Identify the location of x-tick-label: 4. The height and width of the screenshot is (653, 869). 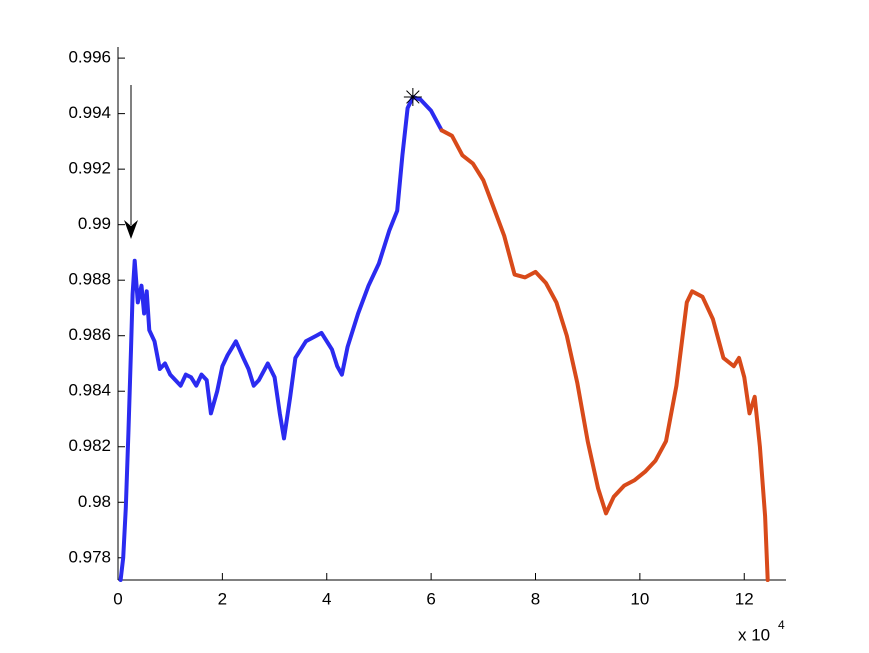
(326, 598).